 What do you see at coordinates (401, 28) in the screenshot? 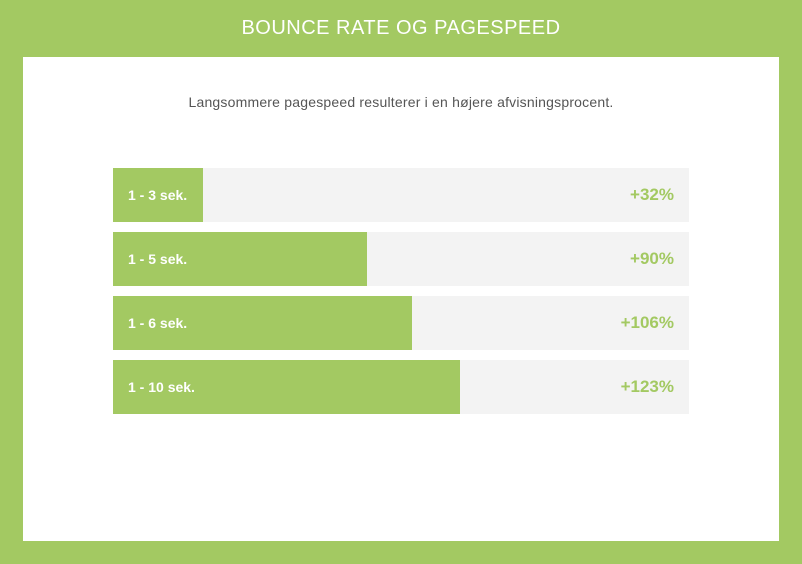
I see `page-title: BOUNCE RATE OG PAGESPEED` at bounding box center [401, 28].